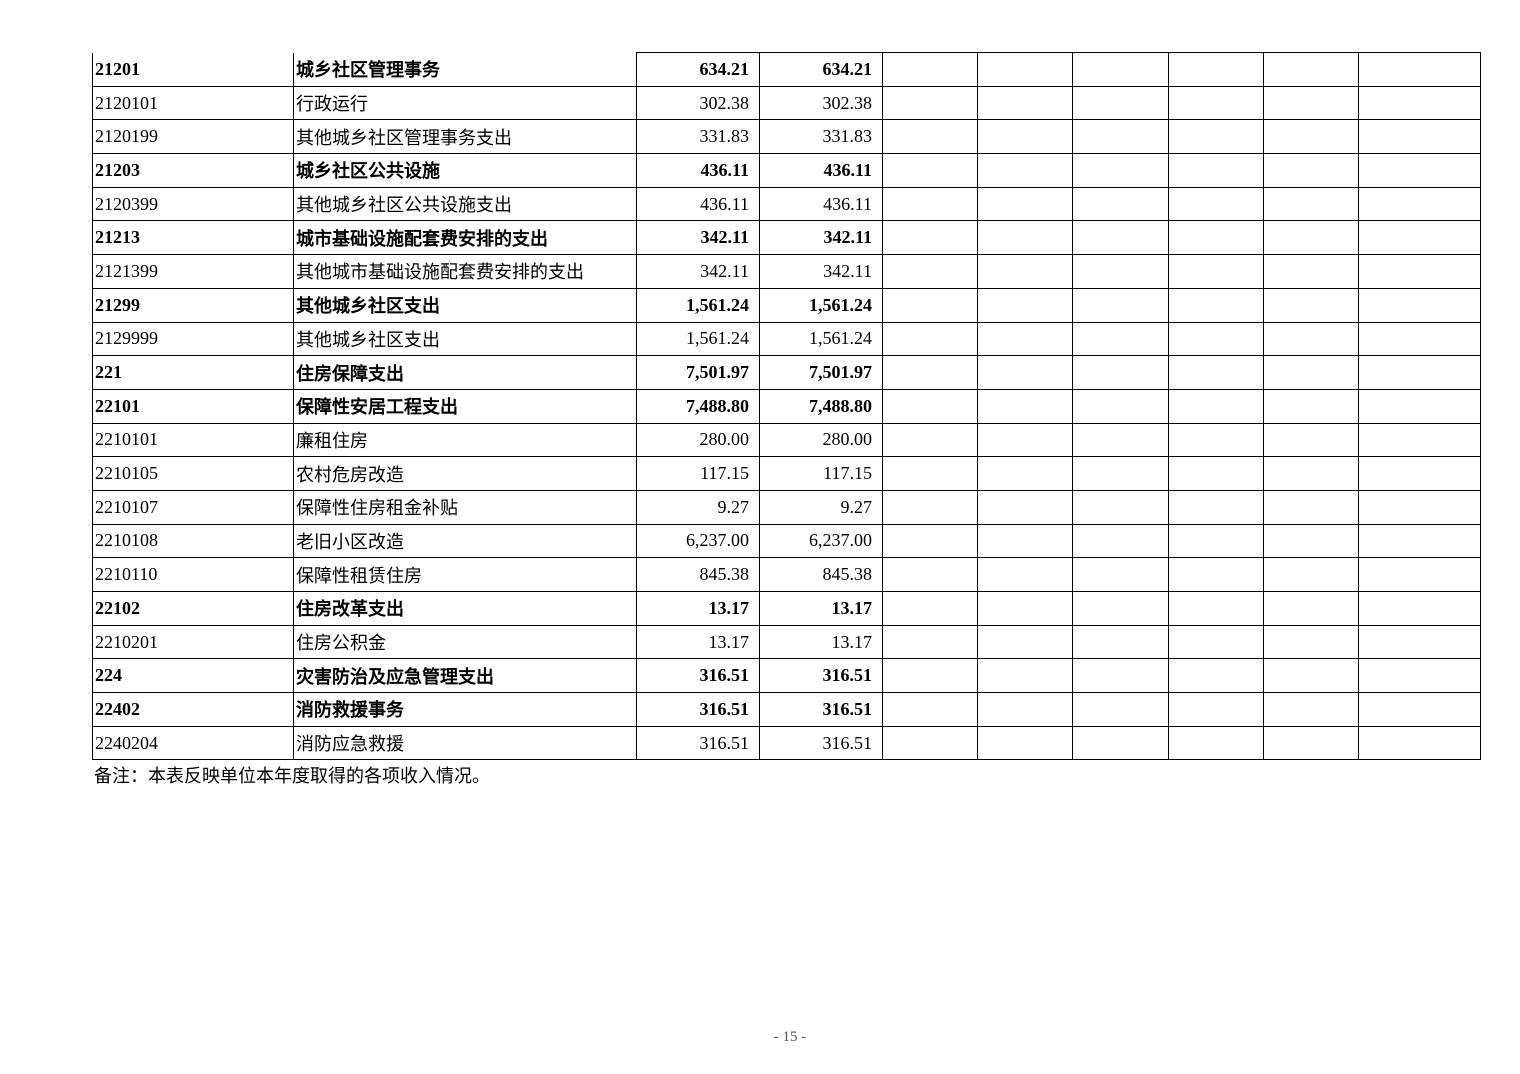 The height and width of the screenshot is (1074, 1520). I want to click on name-cell: 消防应急救援, so click(465, 743).